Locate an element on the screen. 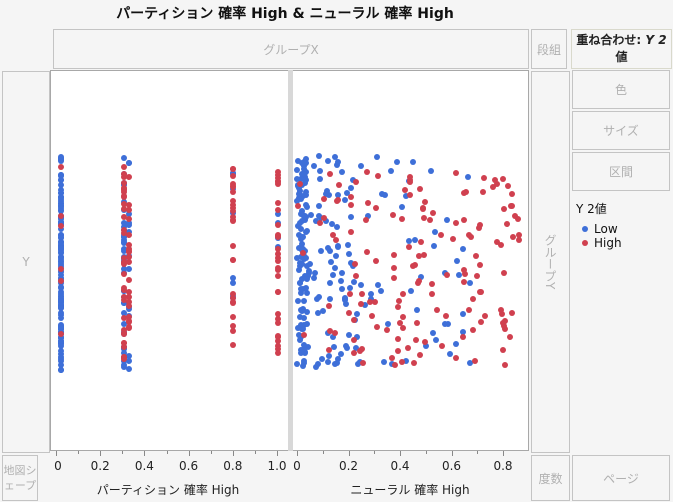 Image resolution: width=673 pixels, height=502 pixels. group-x-dropzone: グループX is located at coordinates (291, 49).